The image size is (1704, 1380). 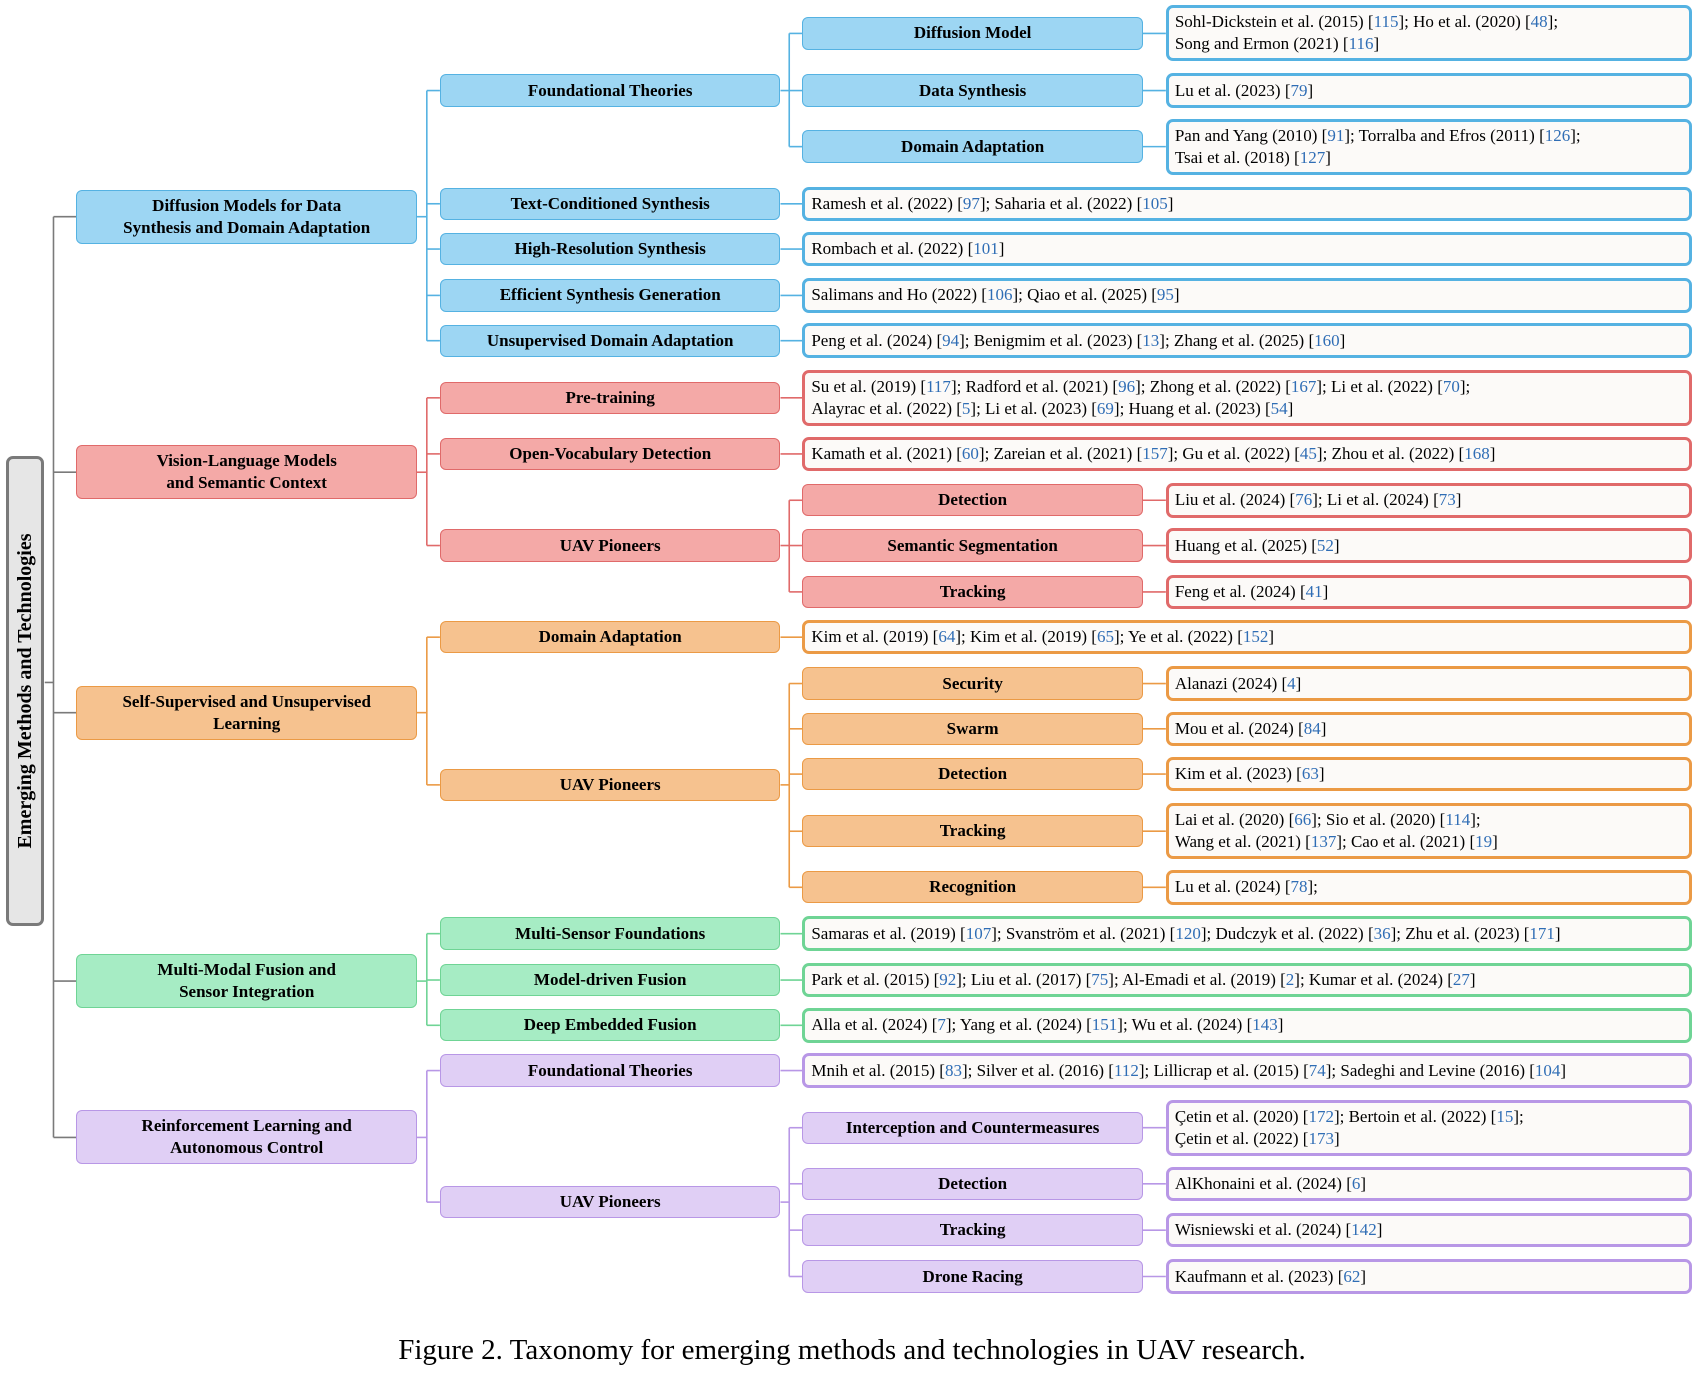 What do you see at coordinates (986, 249) in the screenshot?
I see `citation-link: 101` at bounding box center [986, 249].